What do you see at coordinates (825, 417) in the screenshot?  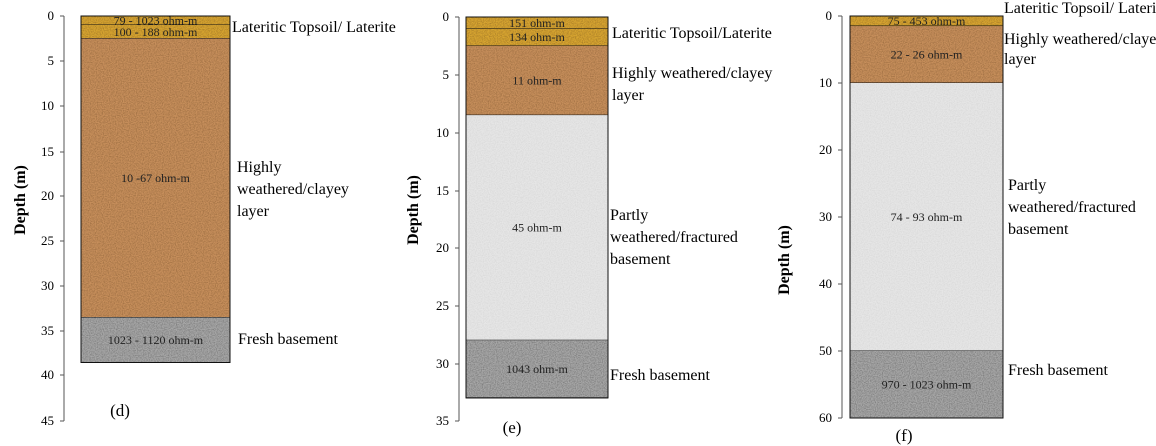 I see `depth-tick-label: 60` at bounding box center [825, 417].